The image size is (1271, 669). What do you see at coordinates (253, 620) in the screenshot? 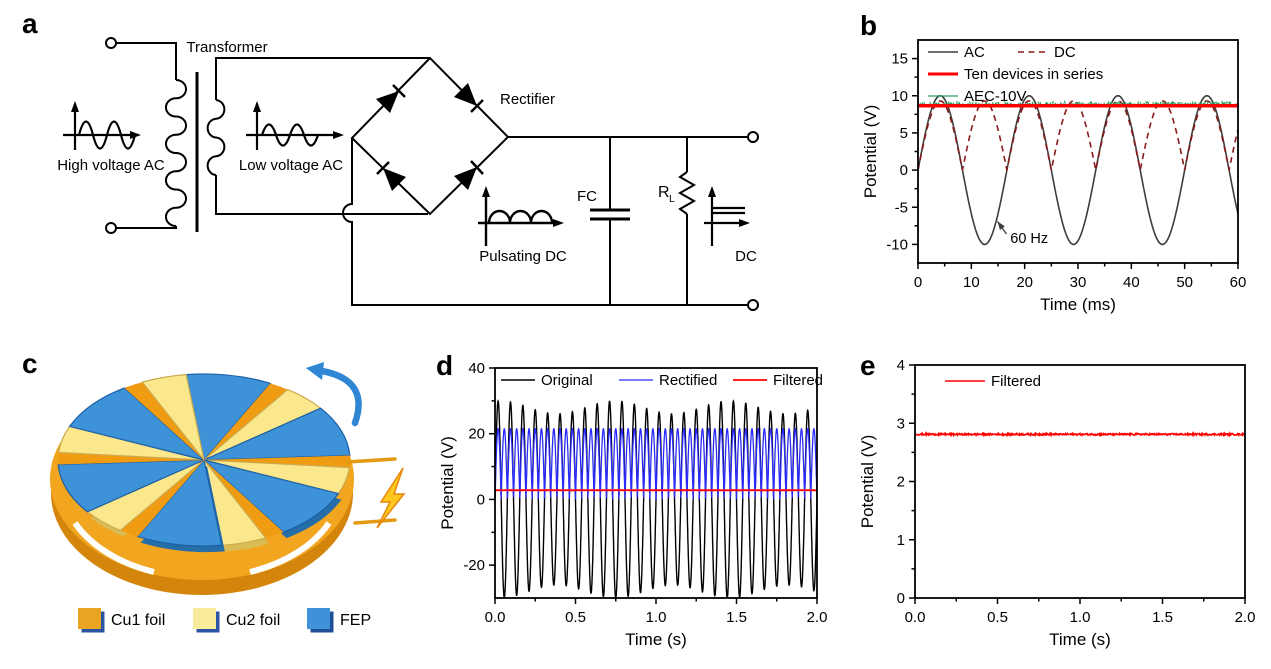
I see `cu2-foil-label: Cu2 foil` at bounding box center [253, 620].